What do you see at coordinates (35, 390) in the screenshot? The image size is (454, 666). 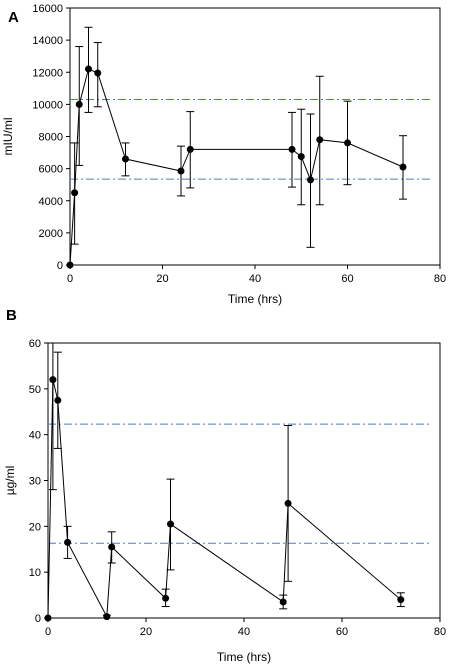 I see `y-tick-label: 50` at bounding box center [35, 390].